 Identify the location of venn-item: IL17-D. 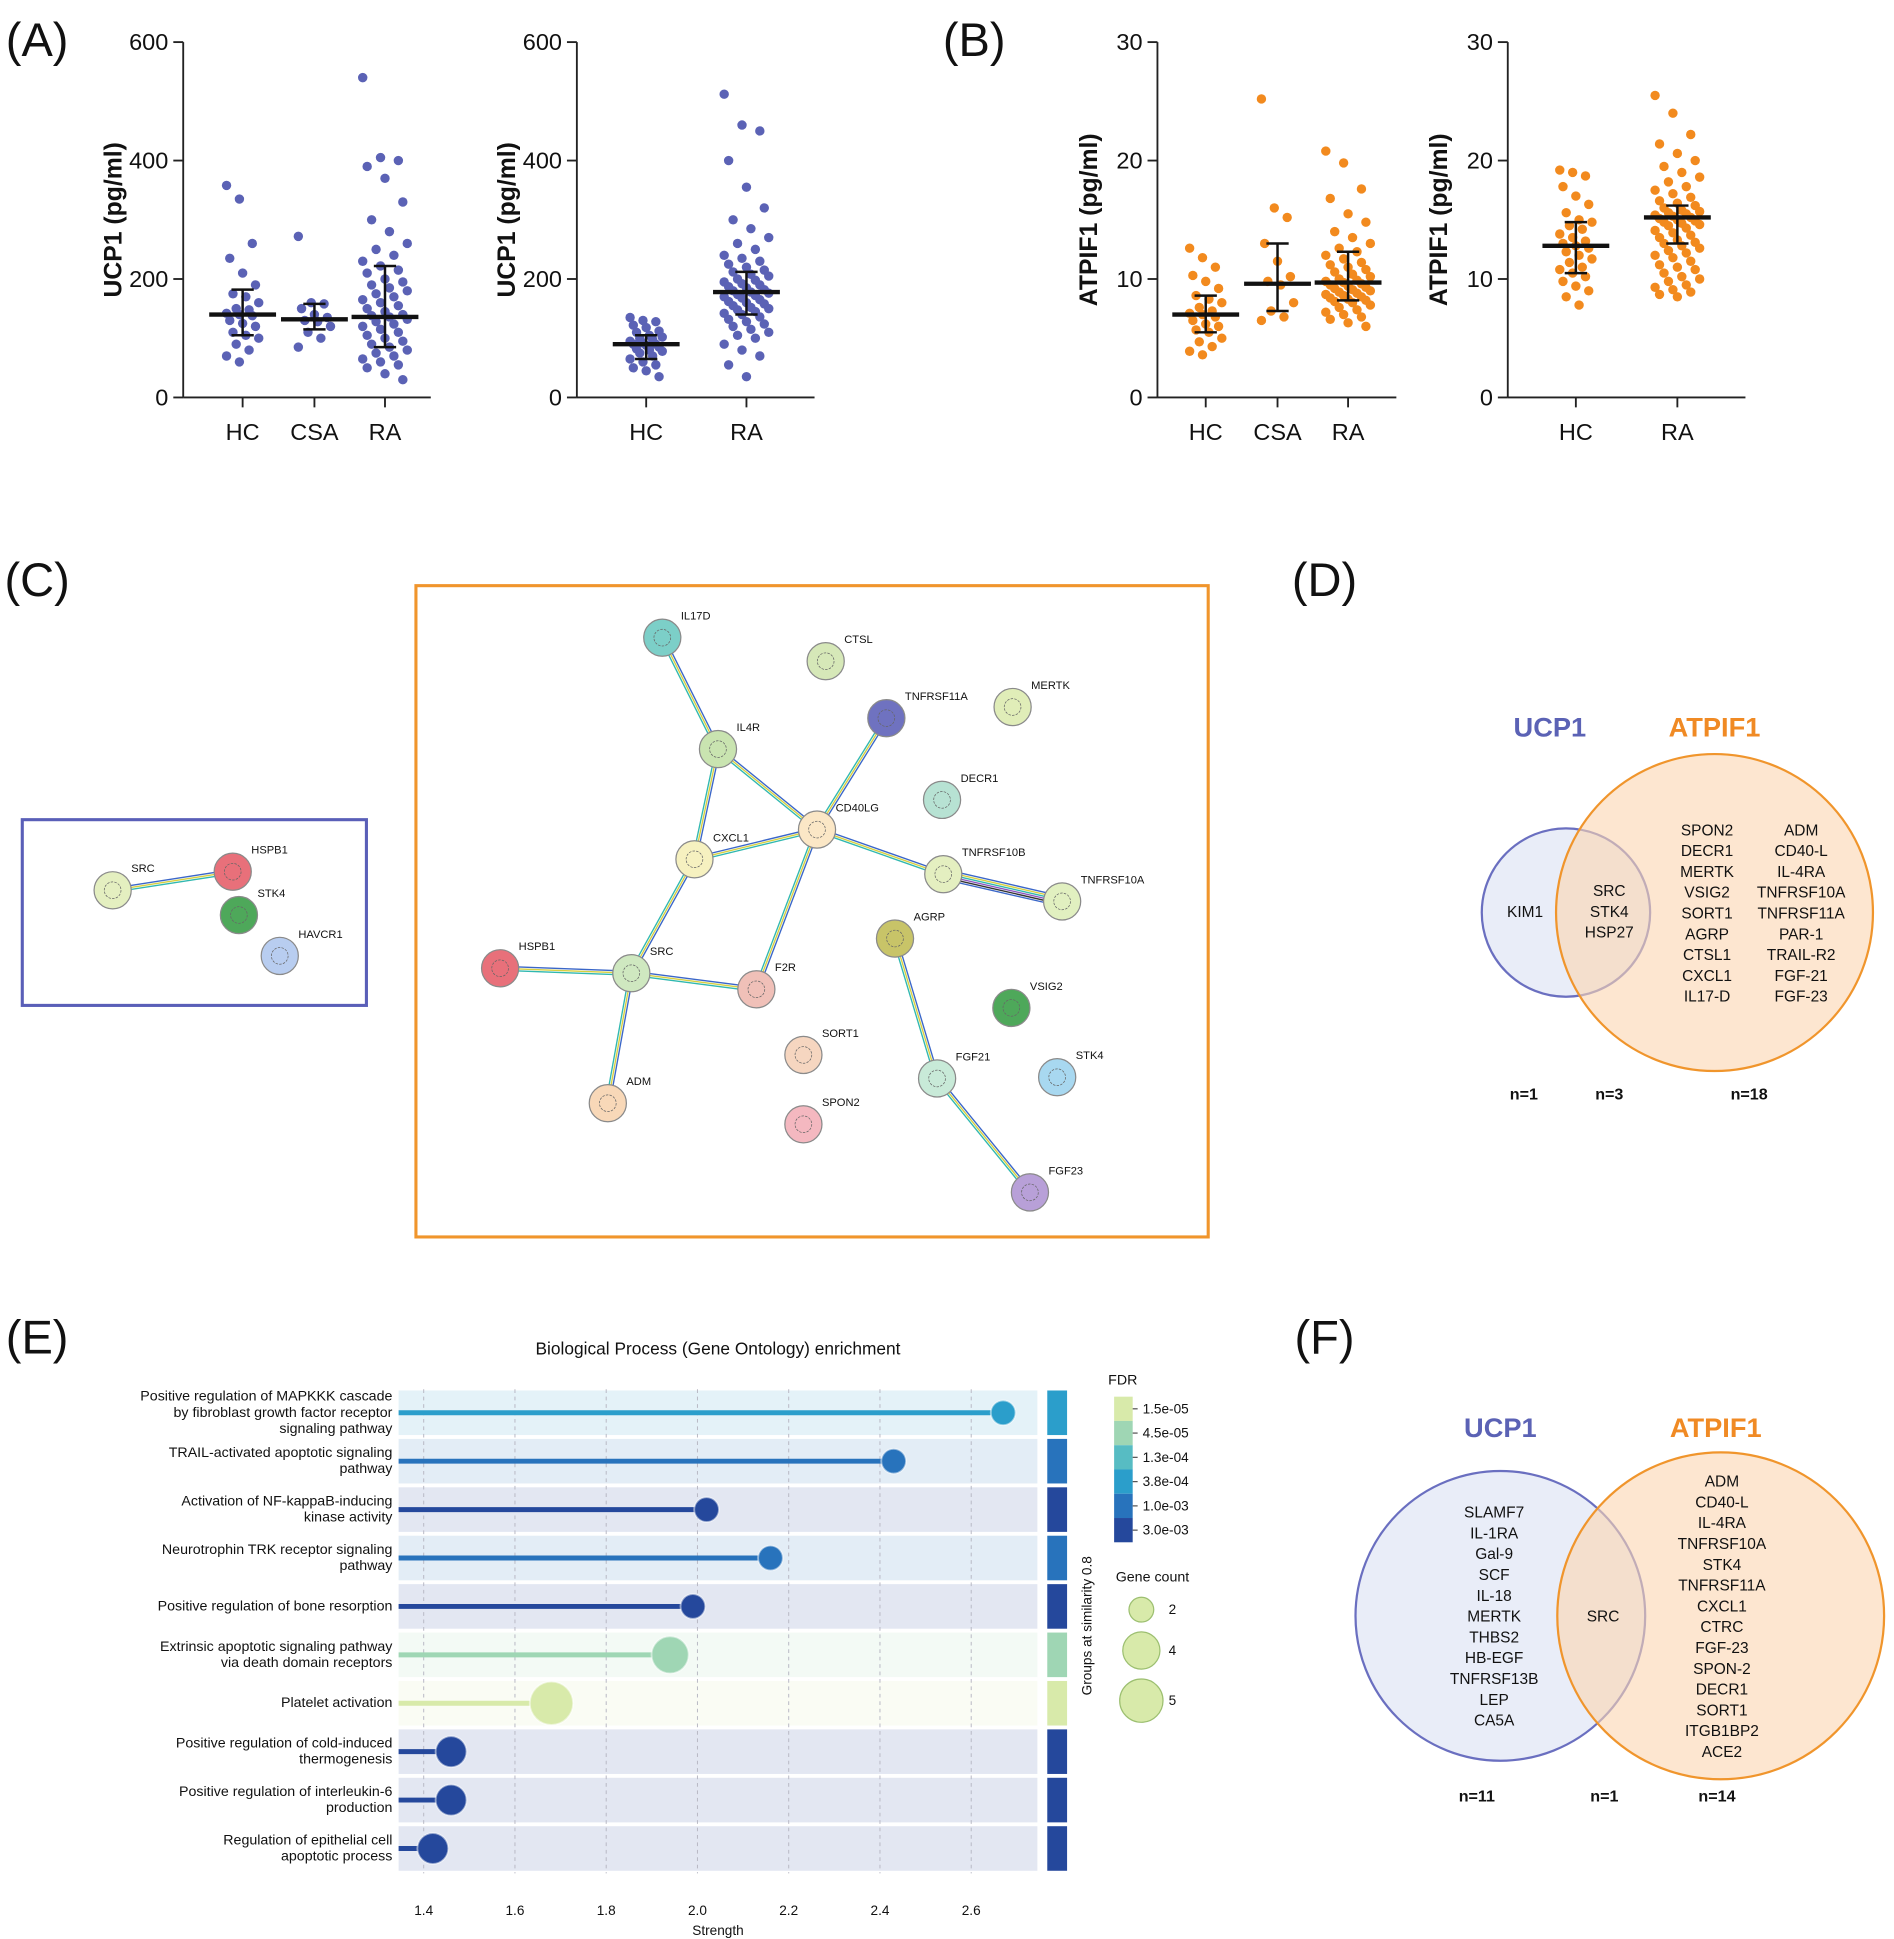
(1707, 997).